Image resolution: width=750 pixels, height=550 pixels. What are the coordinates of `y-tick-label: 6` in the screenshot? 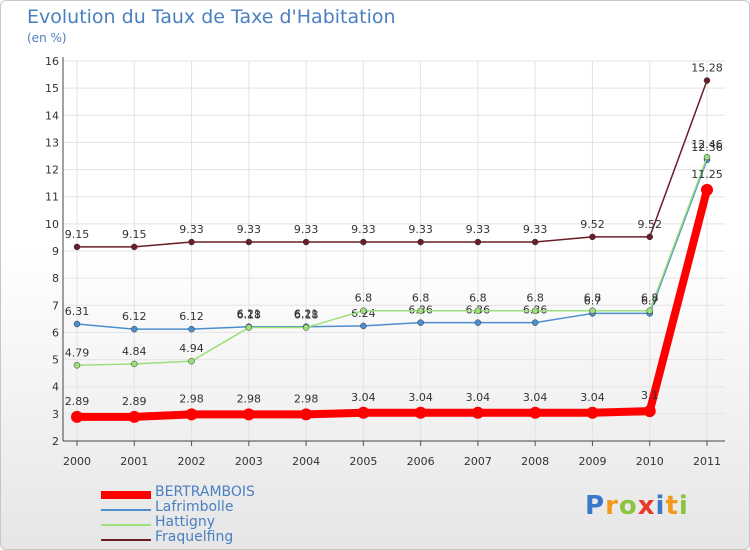 It's located at (55, 332).